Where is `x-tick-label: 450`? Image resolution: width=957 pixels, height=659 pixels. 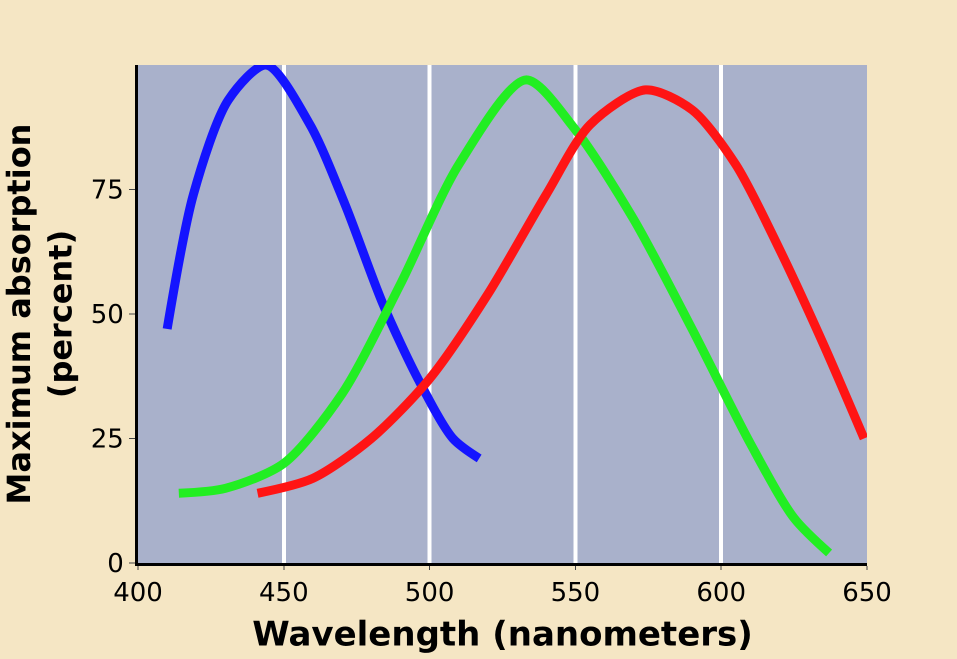
x-tick-label: 450 is located at coordinates (283, 593).